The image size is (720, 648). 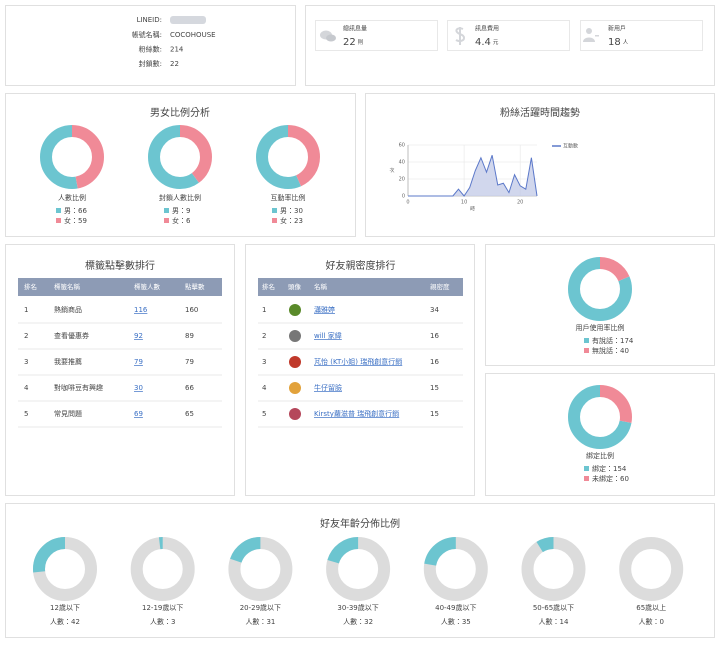 What do you see at coordinates (358, 621) in the screenshot?
I see `age-count: 人數：32` at bounding box center [358, 621].